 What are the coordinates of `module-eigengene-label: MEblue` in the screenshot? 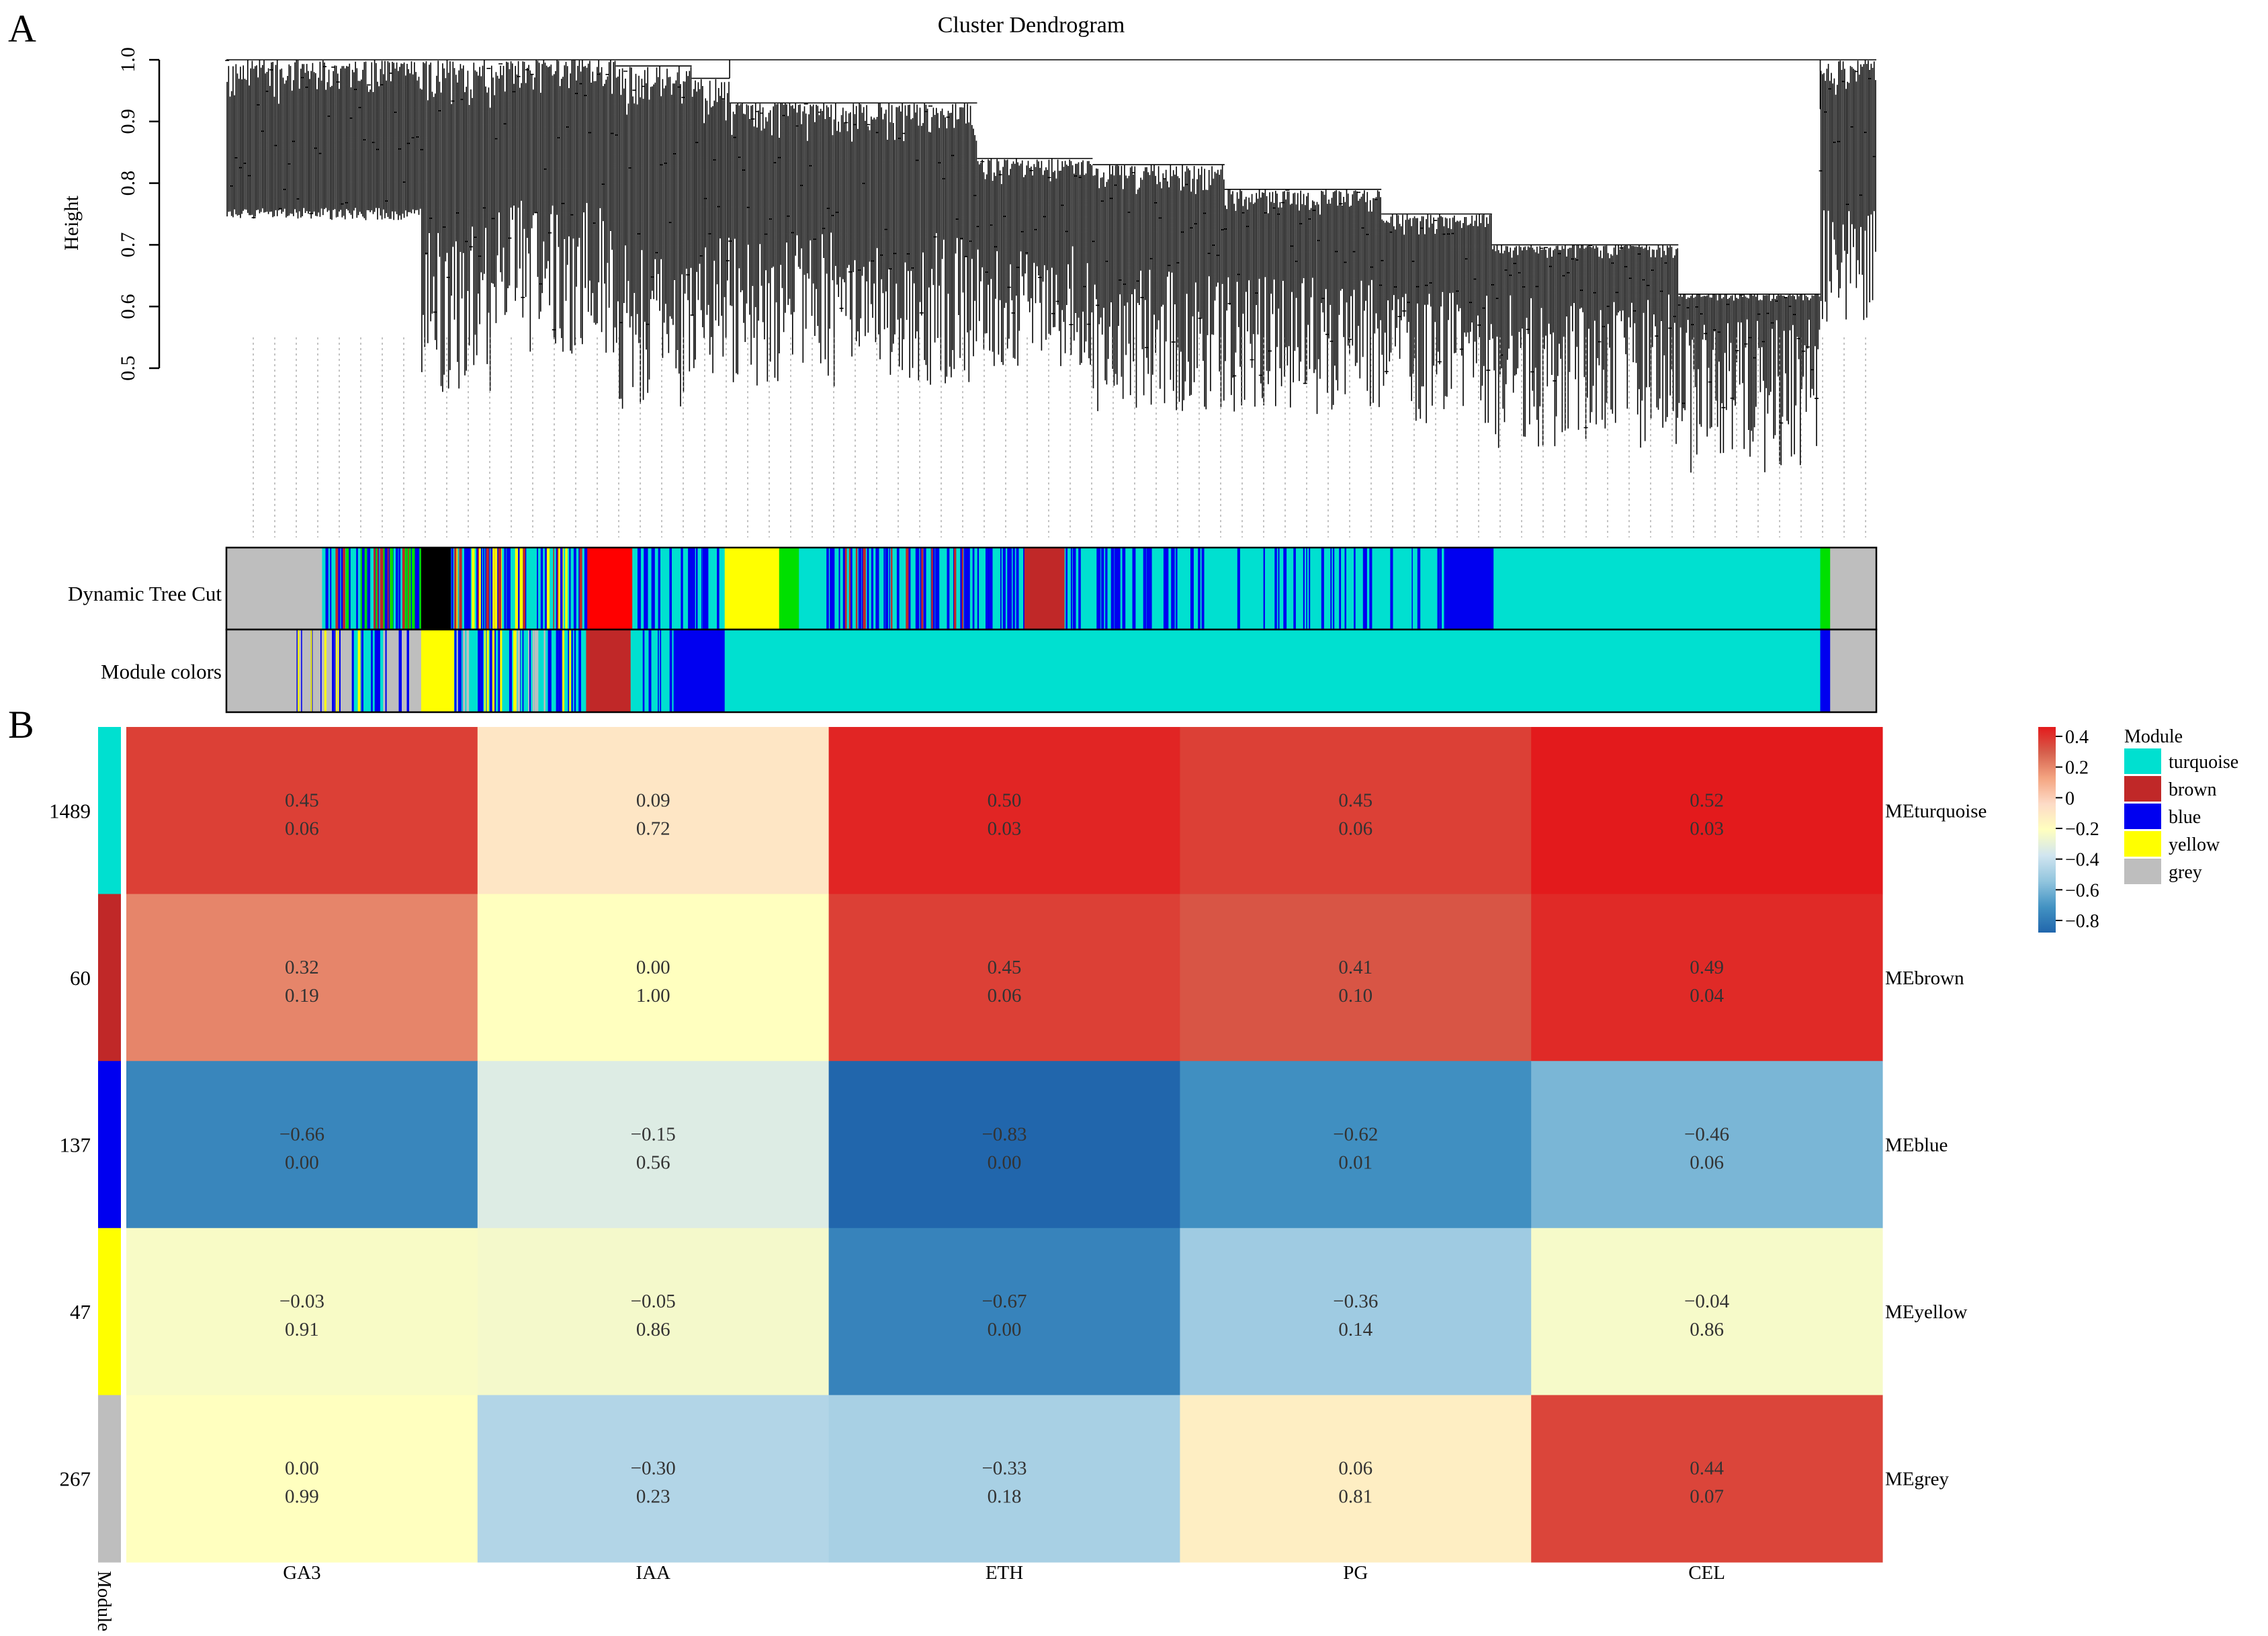 It's located at (1916, 1145).